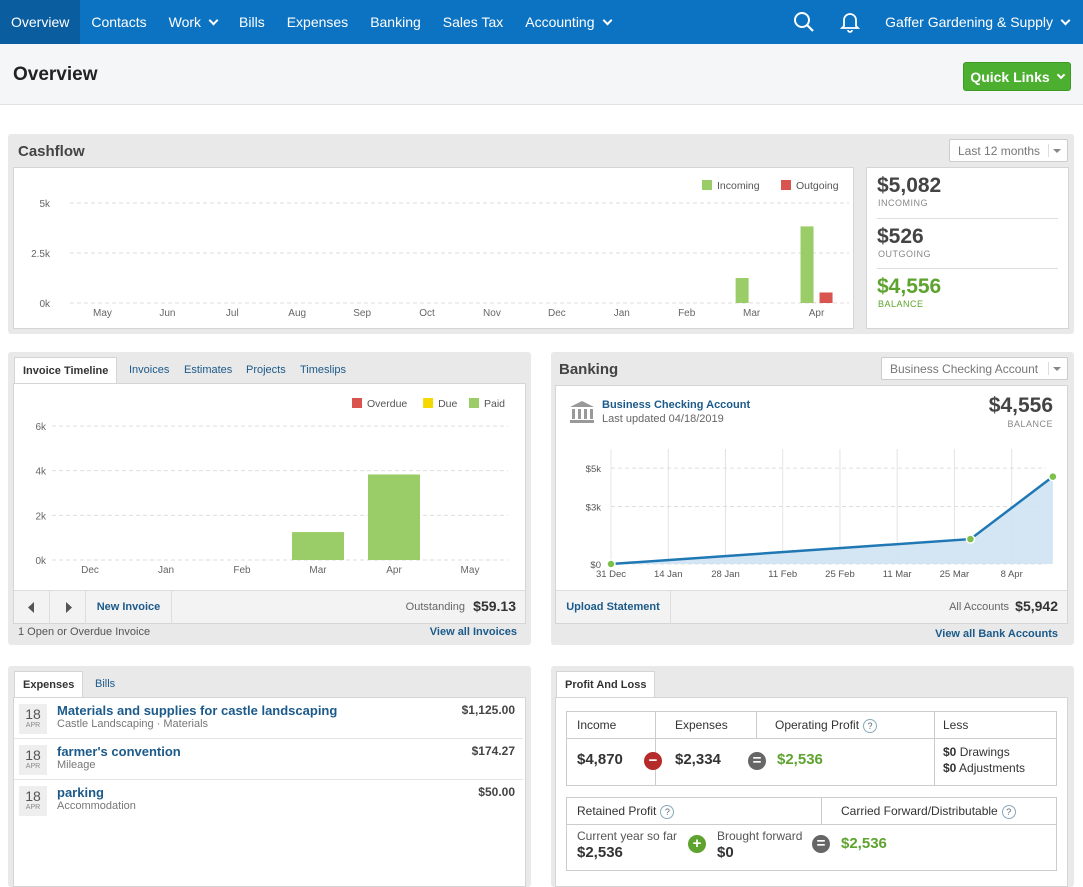  Describe the element at coordinates (317, 22) in the screenshot. I see `nav-expenses: Expenses` at that location.